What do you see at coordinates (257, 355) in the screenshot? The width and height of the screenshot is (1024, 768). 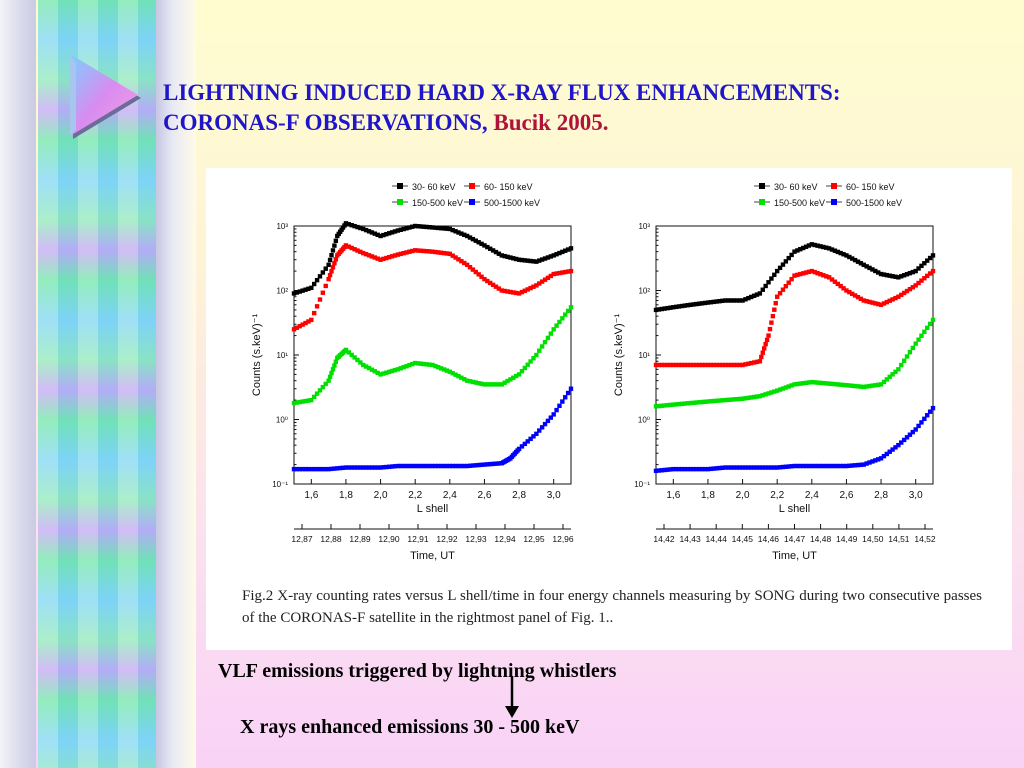 I see `y-axis-label: Counts (s.keV)⁻¹` at bounding box center [257, 355].